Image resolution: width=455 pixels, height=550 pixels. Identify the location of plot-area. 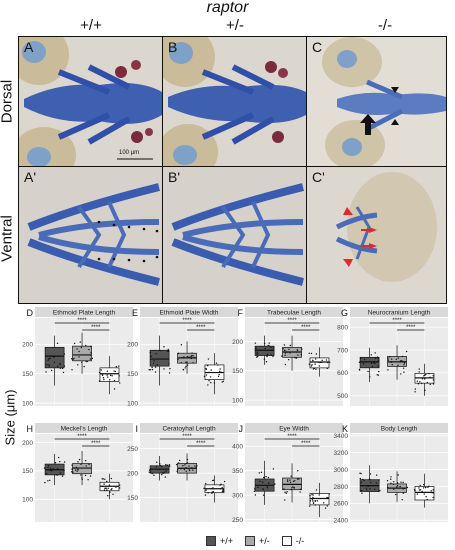
(84, 478).